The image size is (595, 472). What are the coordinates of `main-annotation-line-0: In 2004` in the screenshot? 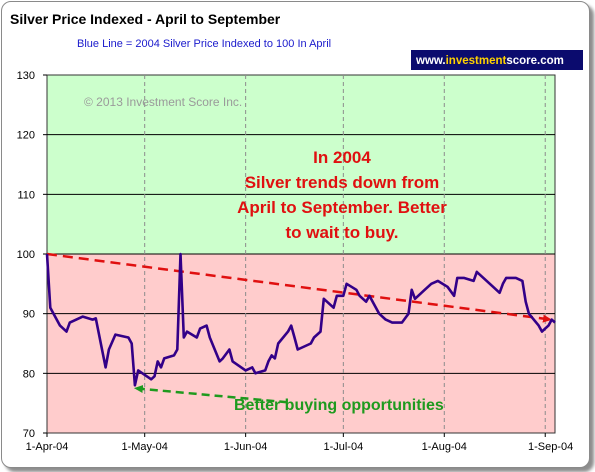 It's located at (342, 157).